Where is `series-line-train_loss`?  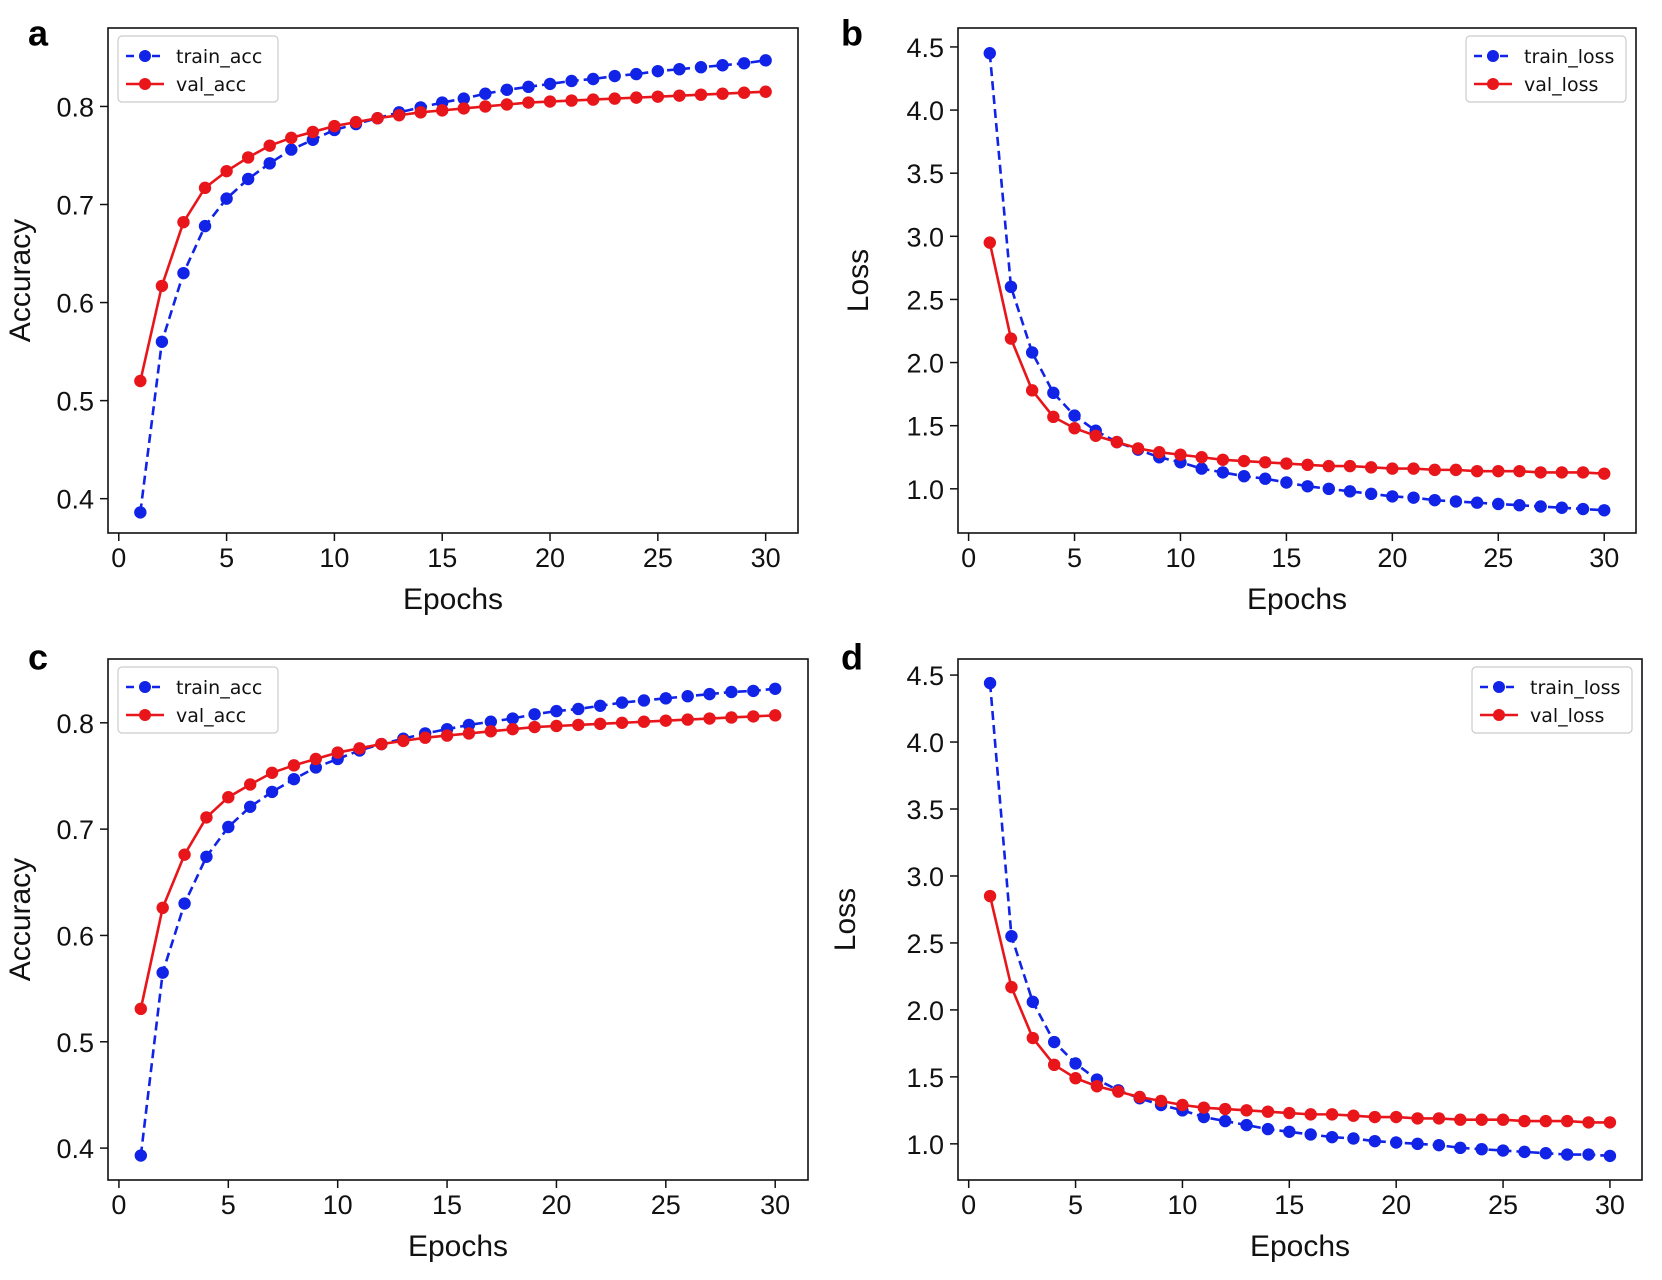
series-line-train_loss is located at coordinates (1299, 920).